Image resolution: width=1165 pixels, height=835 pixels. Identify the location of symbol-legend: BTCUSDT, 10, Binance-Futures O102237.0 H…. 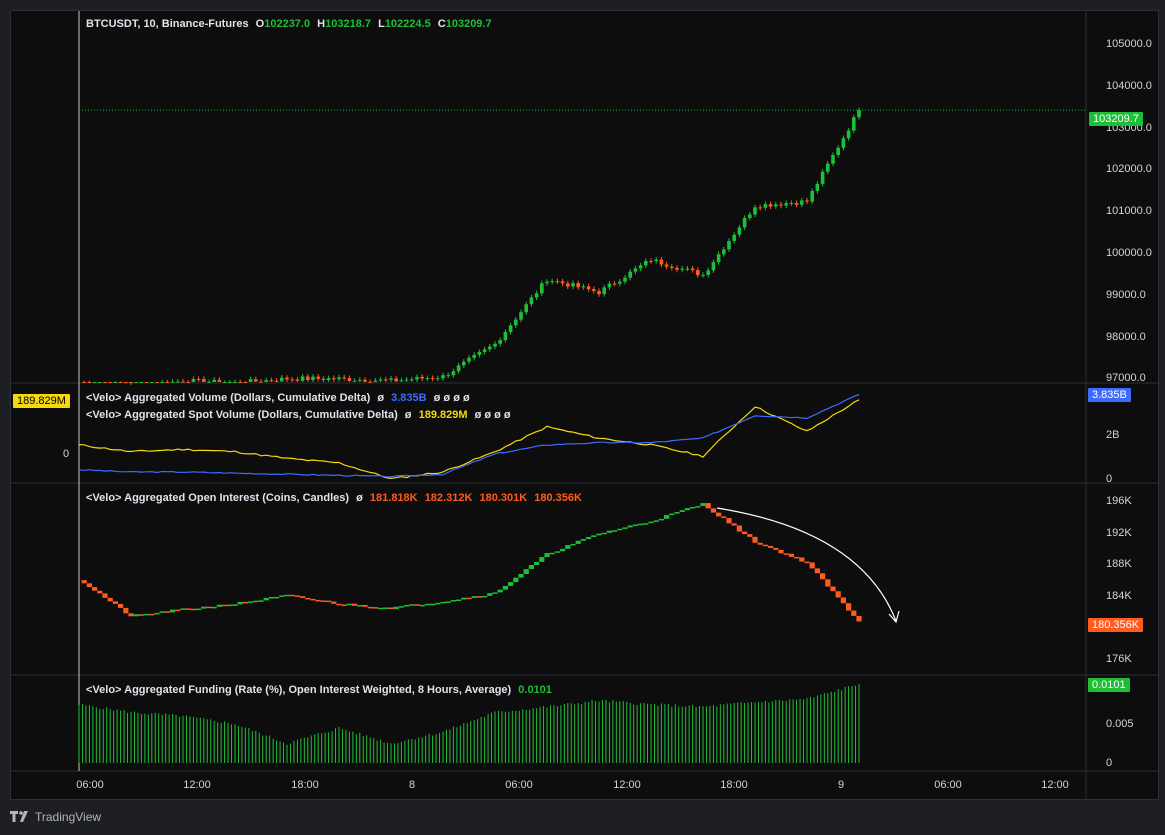
(291, 24).